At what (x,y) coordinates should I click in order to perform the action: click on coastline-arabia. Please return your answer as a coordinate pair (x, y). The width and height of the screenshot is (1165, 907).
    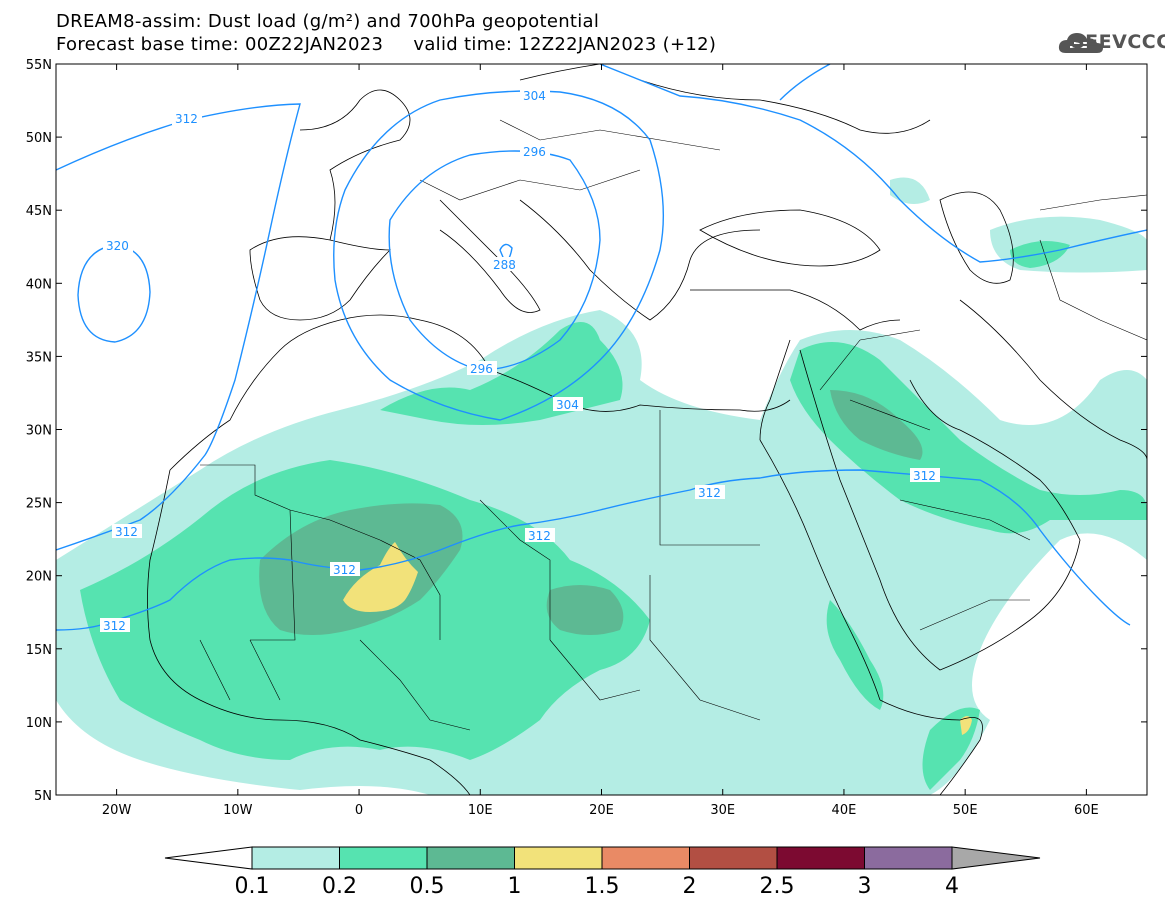
    Looking at the image, I should click on (940, 510).